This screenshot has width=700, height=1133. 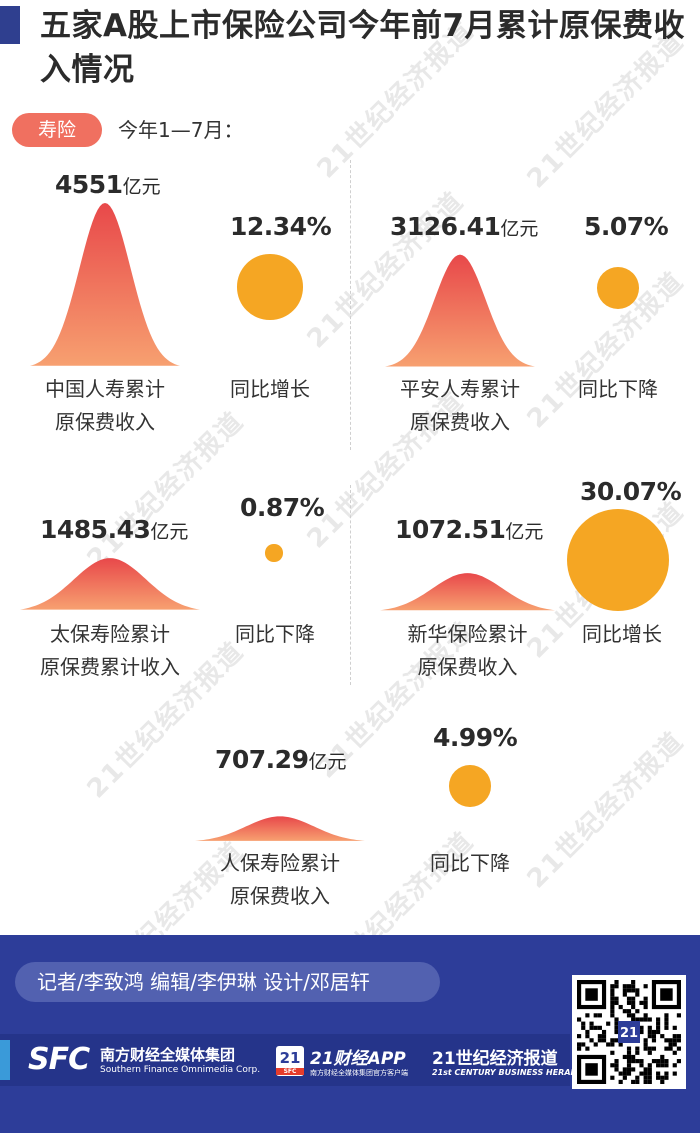 What do you see at coordinates (622, 634) in the screenshot?
I see `yoy-label-new-china: 同比增长` at bounding box center [622, 634].